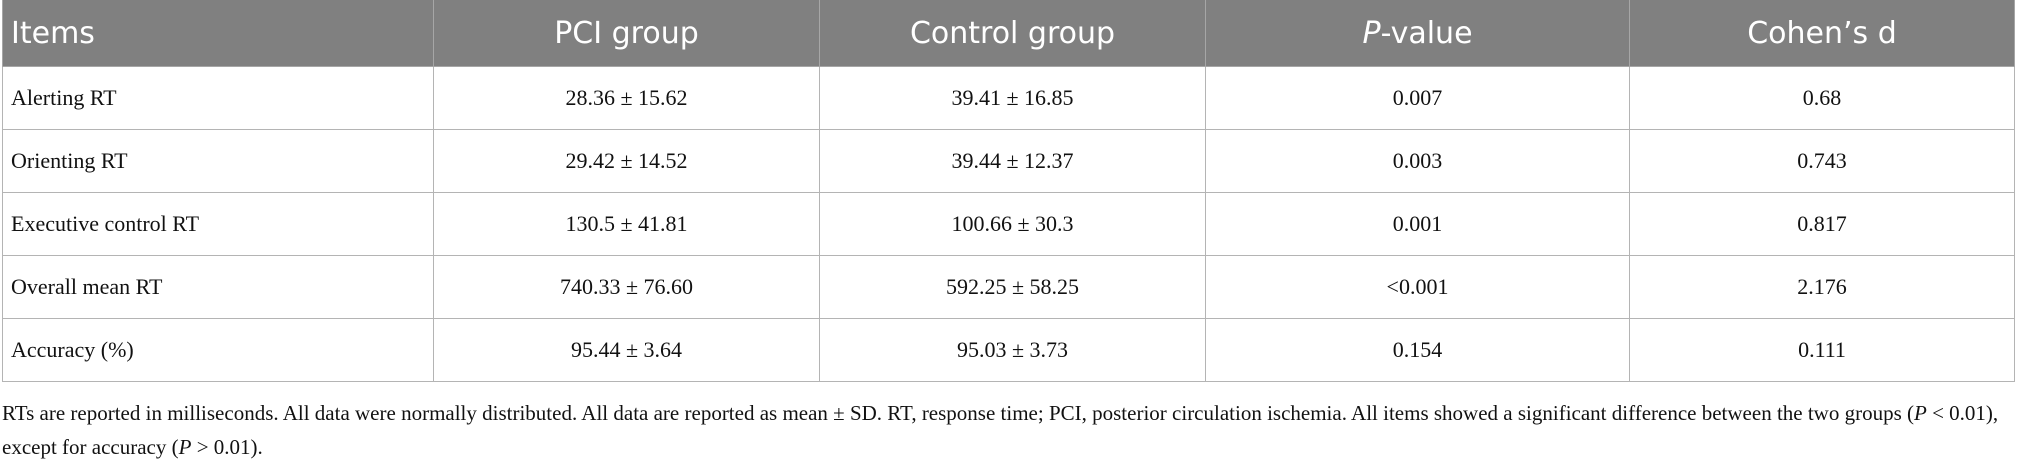 The width and height of the screenshot is (2017, 471). I want to click on row-label: Orienting RT, so click(218, 161).